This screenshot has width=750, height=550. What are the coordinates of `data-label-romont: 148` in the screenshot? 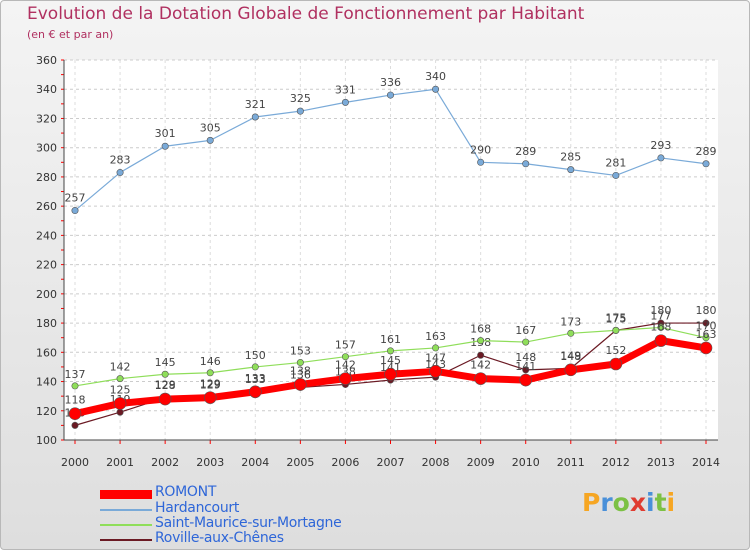 It's located at (570, 356).